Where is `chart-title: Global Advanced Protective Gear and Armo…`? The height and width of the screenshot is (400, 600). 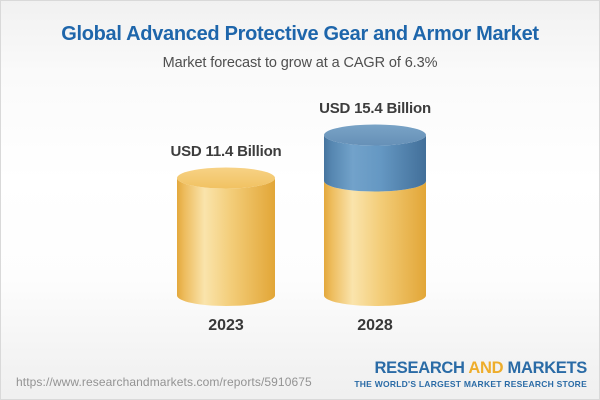 chart-title: Global Advanced Protective Gear and Armo… is located at coordinates (300, 34).